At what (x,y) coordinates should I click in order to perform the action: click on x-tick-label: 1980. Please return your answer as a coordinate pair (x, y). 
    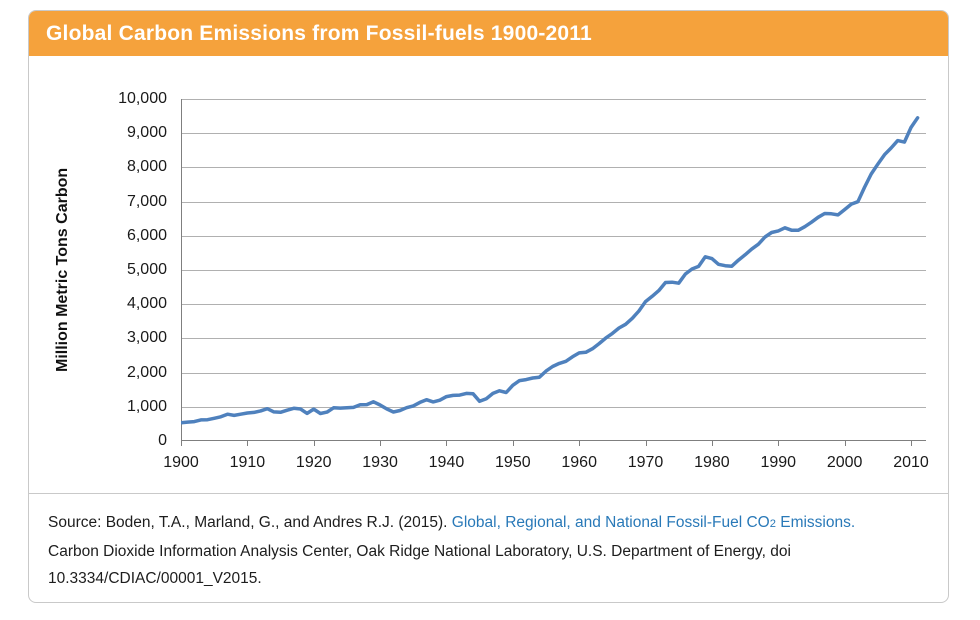
    Looking at the image, I should click on (712, 462).